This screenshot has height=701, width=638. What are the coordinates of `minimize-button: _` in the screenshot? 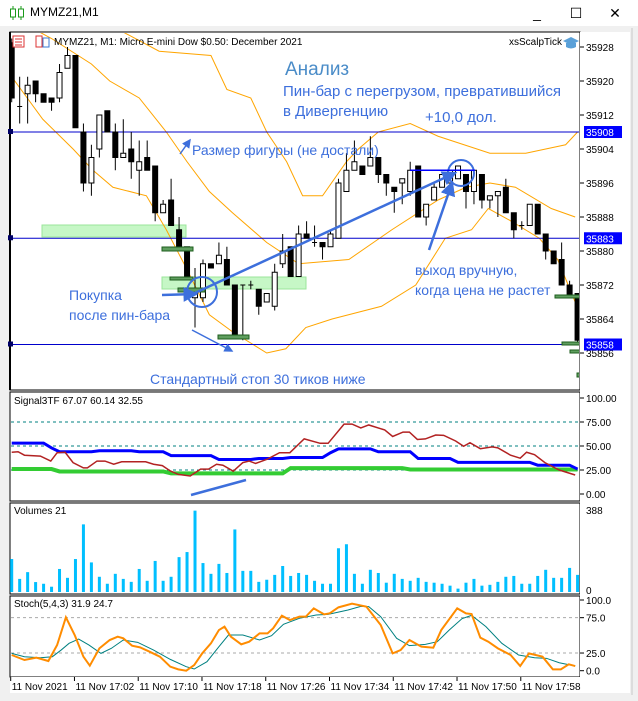 It's located at (537, 13).